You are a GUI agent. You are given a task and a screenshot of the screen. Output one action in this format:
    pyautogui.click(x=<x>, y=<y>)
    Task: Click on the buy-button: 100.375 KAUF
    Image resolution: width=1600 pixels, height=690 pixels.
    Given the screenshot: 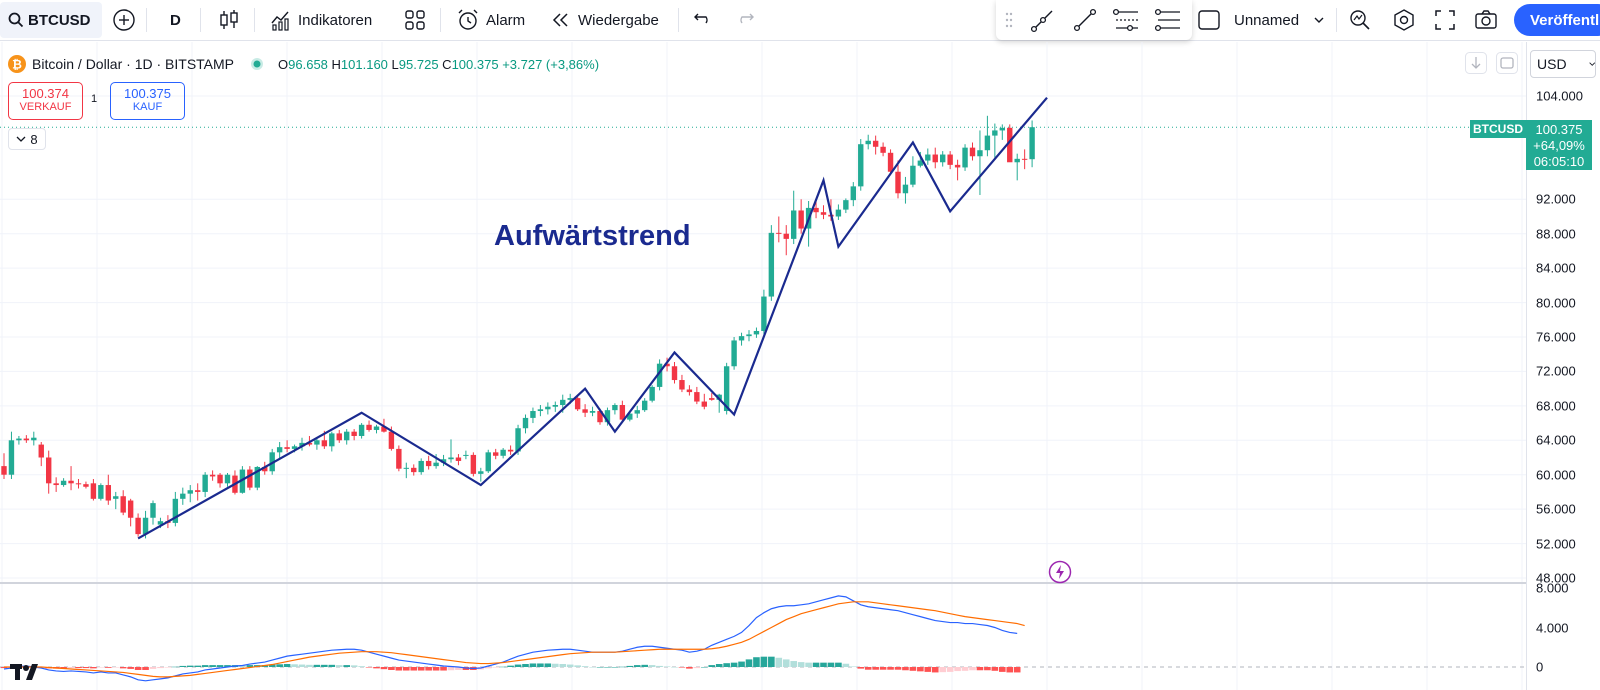 What is the action you would take?
    pyautogui.click(x=147, y=101)
    